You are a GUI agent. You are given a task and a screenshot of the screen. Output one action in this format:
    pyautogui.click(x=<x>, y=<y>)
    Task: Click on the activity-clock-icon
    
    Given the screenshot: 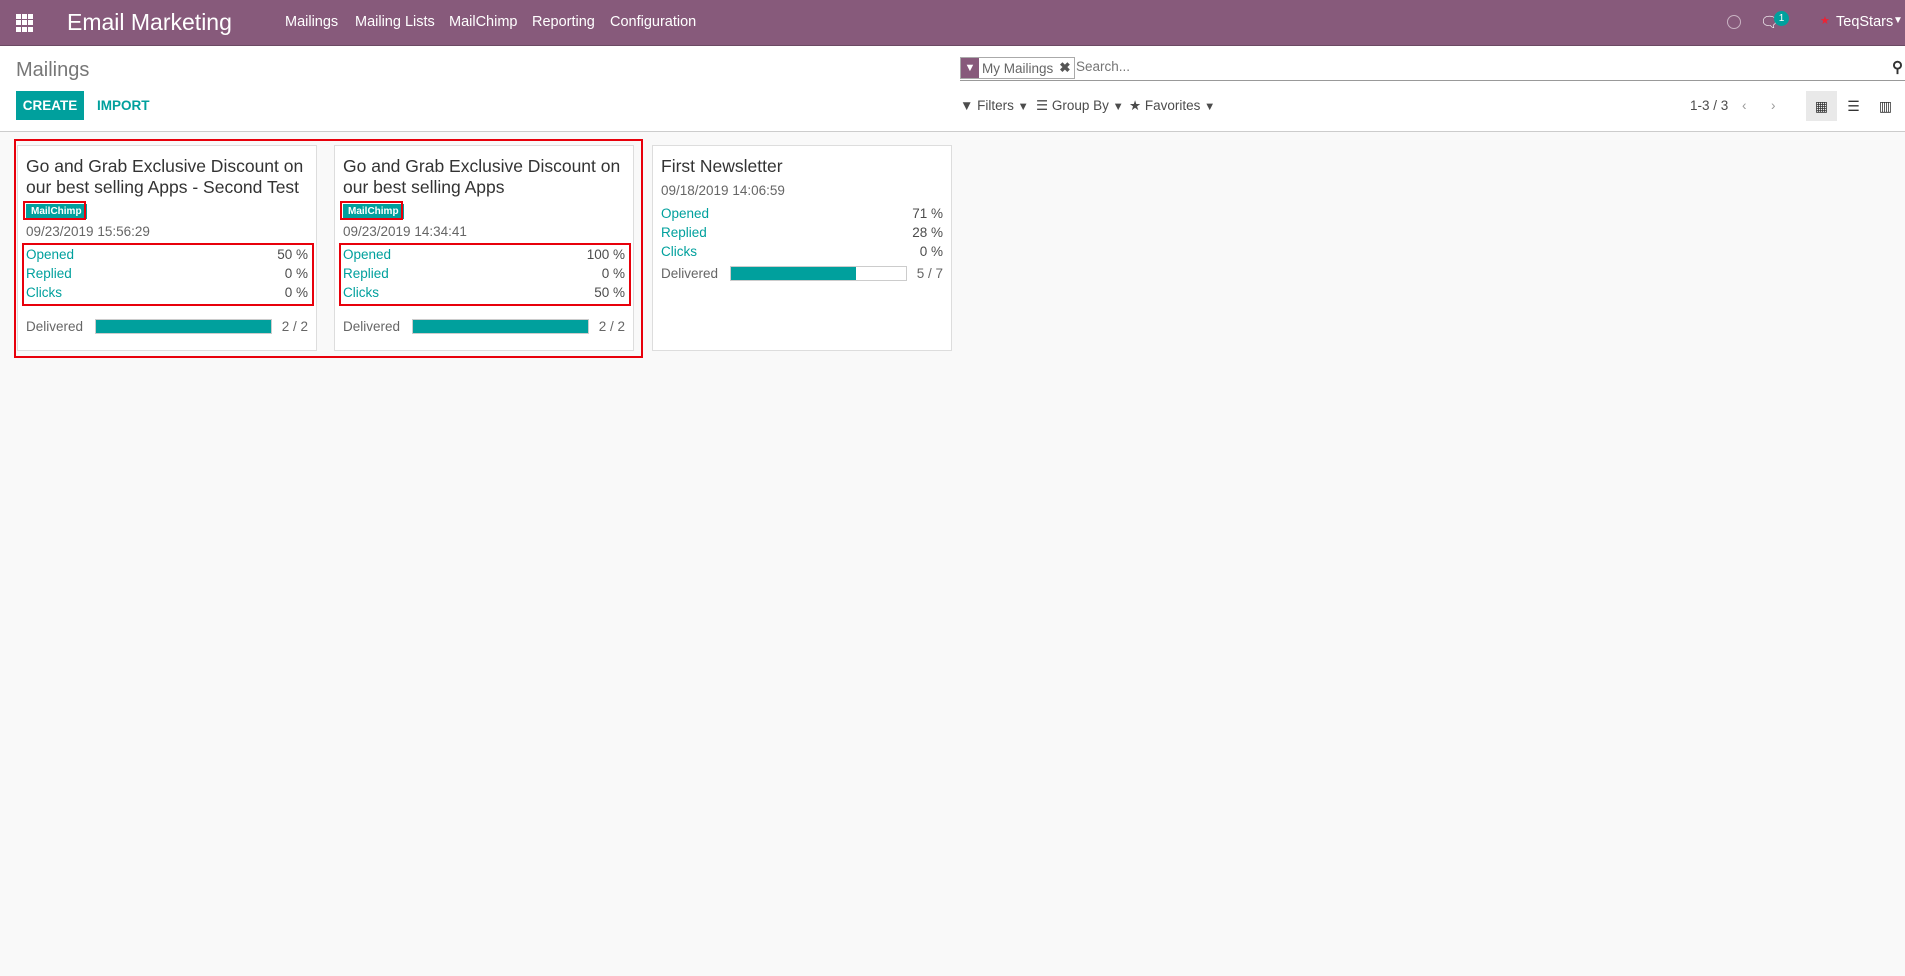 What is the action you would take?
    pyautogui.click(x=1734, y=22)
    